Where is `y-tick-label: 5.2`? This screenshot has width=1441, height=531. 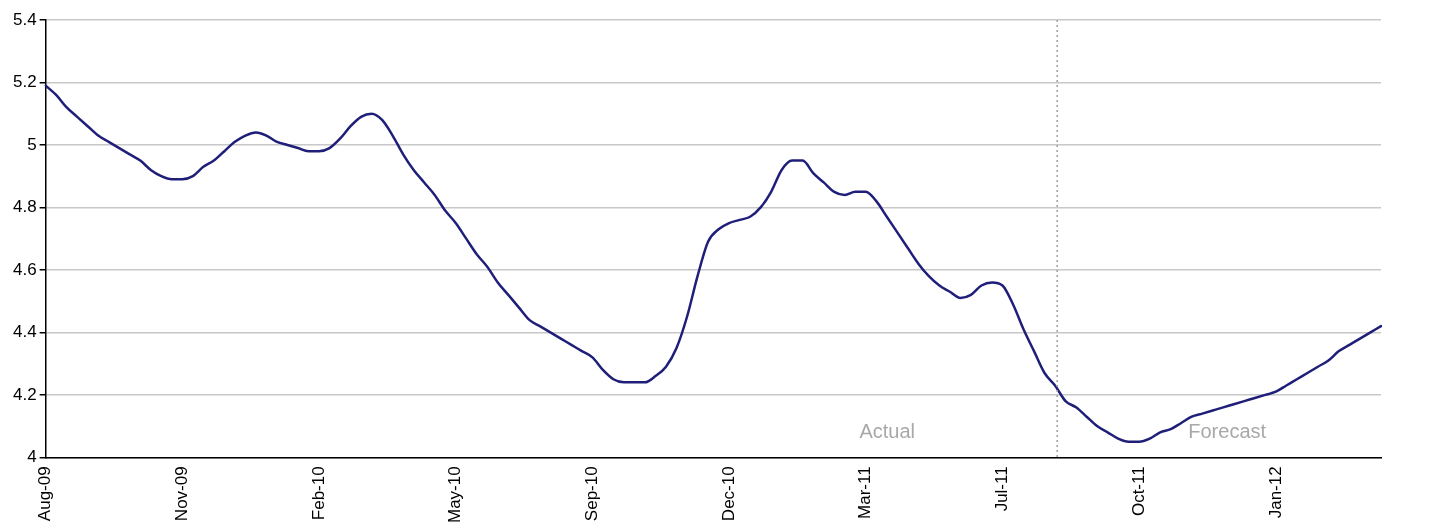 y-tick-label: 5.2 is located at coordinates (24, 82).